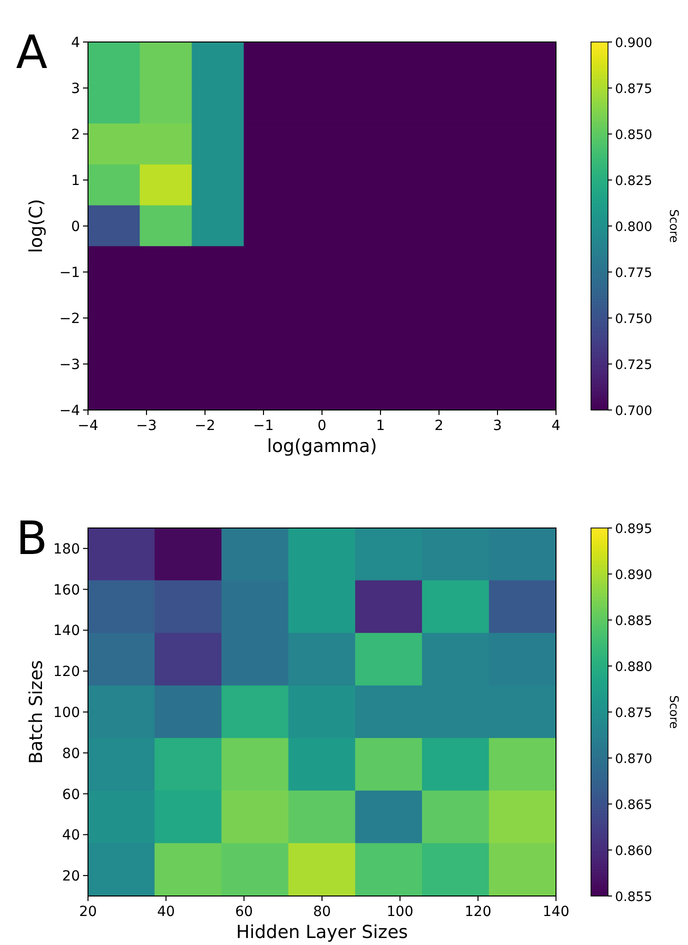 The width and height of the screenshot is (688, 945). What do you see at coordinates (66, 672) in the screenshot?
I see `y-tick-label: 120` at bounding box center [66, 672].